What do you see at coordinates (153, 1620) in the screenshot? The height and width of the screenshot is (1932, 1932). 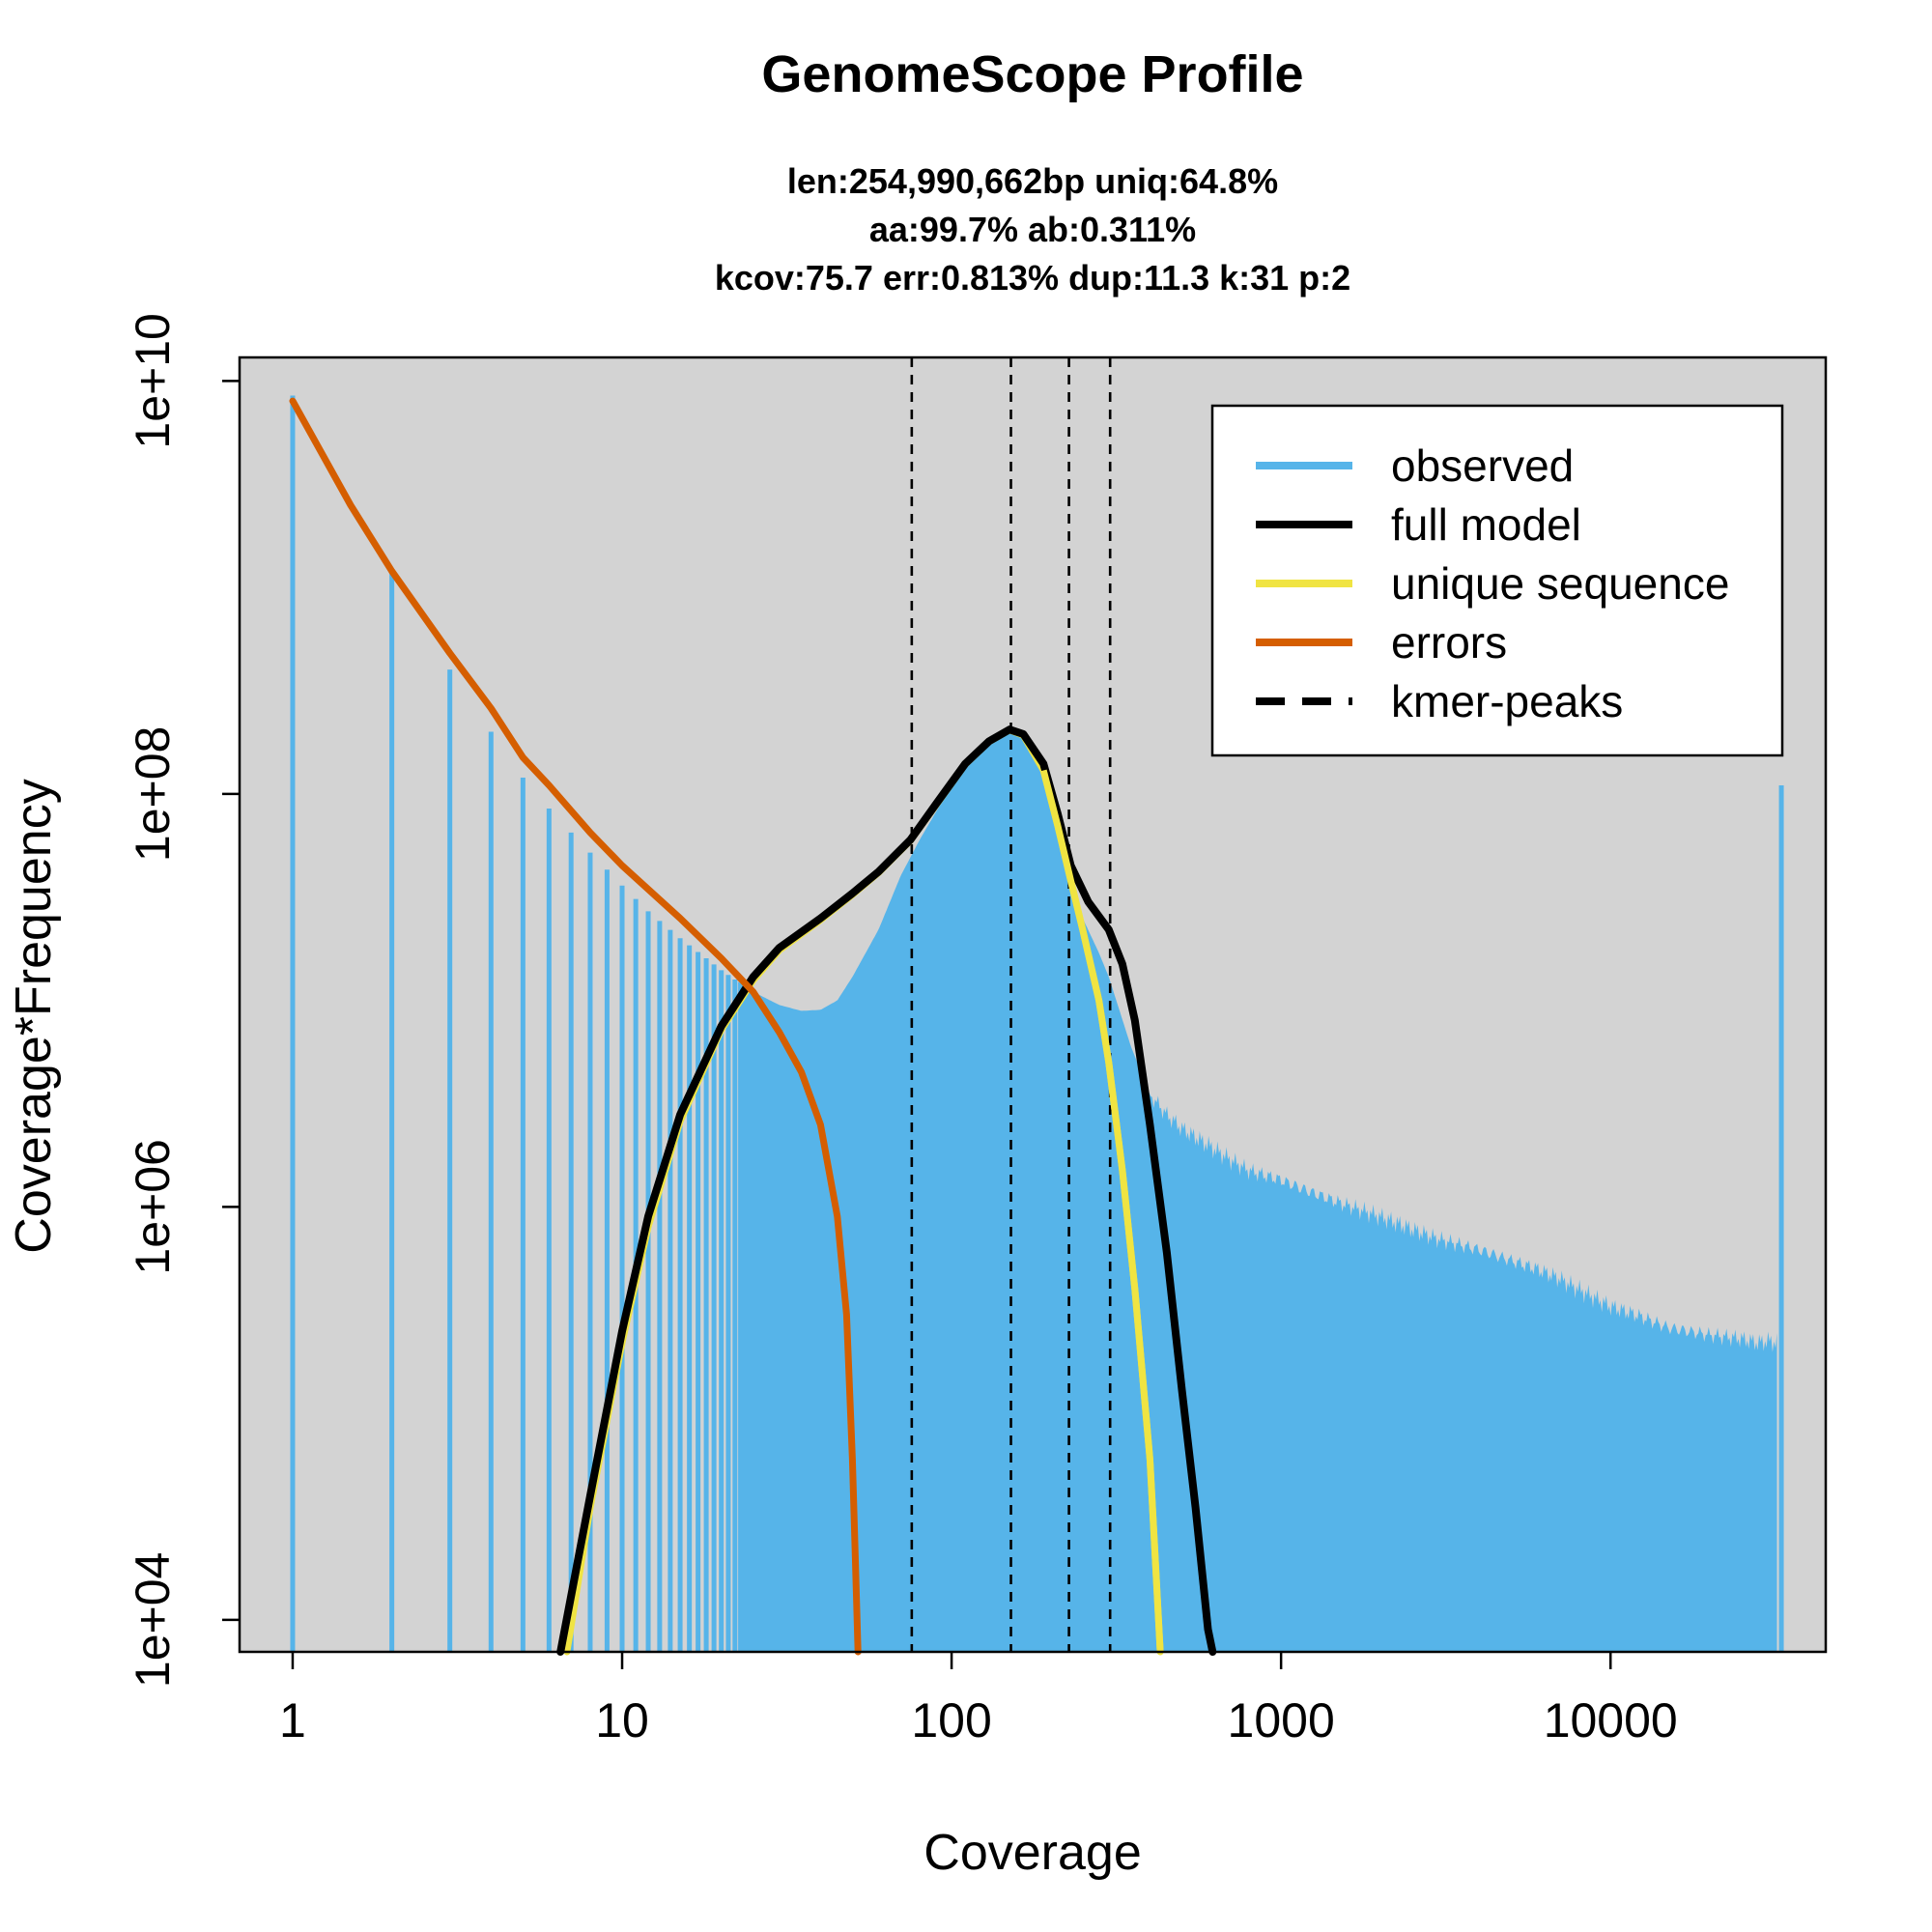 I see `y-tick-label: 1e+04` at bounding box center [153, 1620].